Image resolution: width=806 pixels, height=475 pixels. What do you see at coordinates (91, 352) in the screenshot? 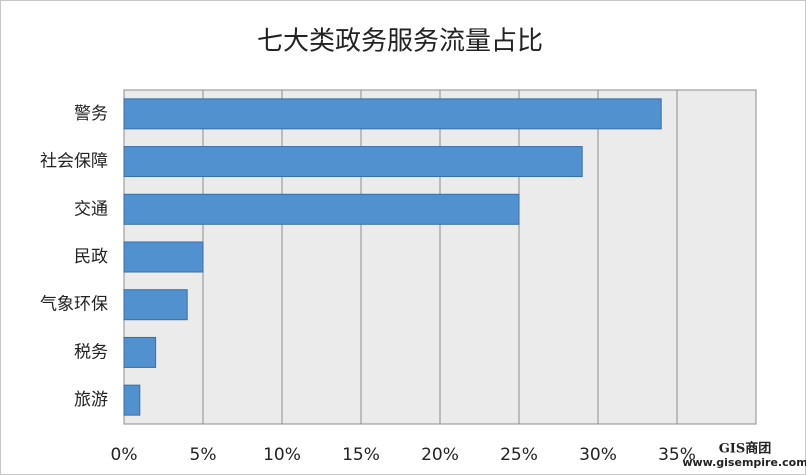
I see `y-tick-label: 税务` at bounding box center [91, 352].